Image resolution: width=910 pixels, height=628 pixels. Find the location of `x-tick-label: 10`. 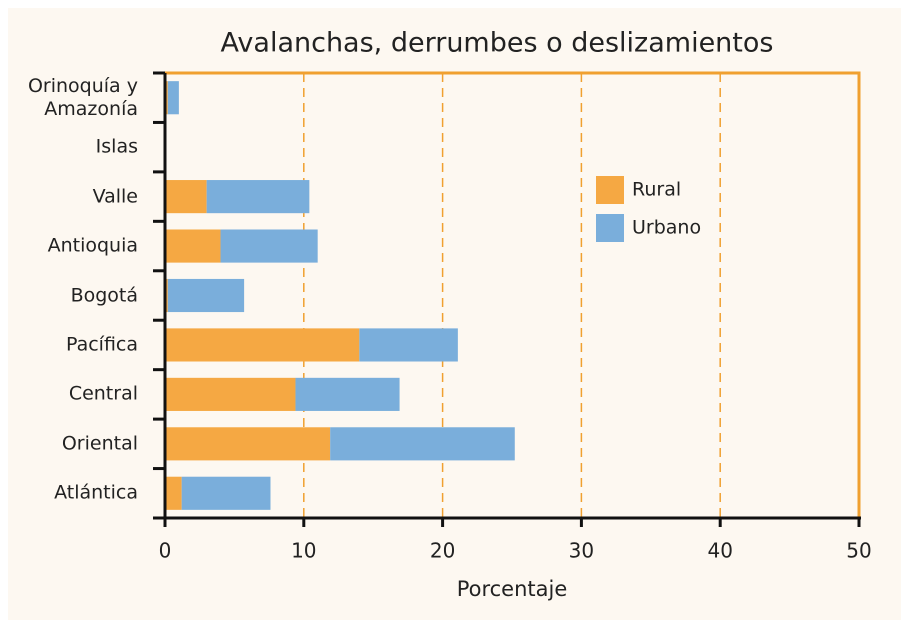

x-tick-label: 10 is located at coordinates (303, 551).